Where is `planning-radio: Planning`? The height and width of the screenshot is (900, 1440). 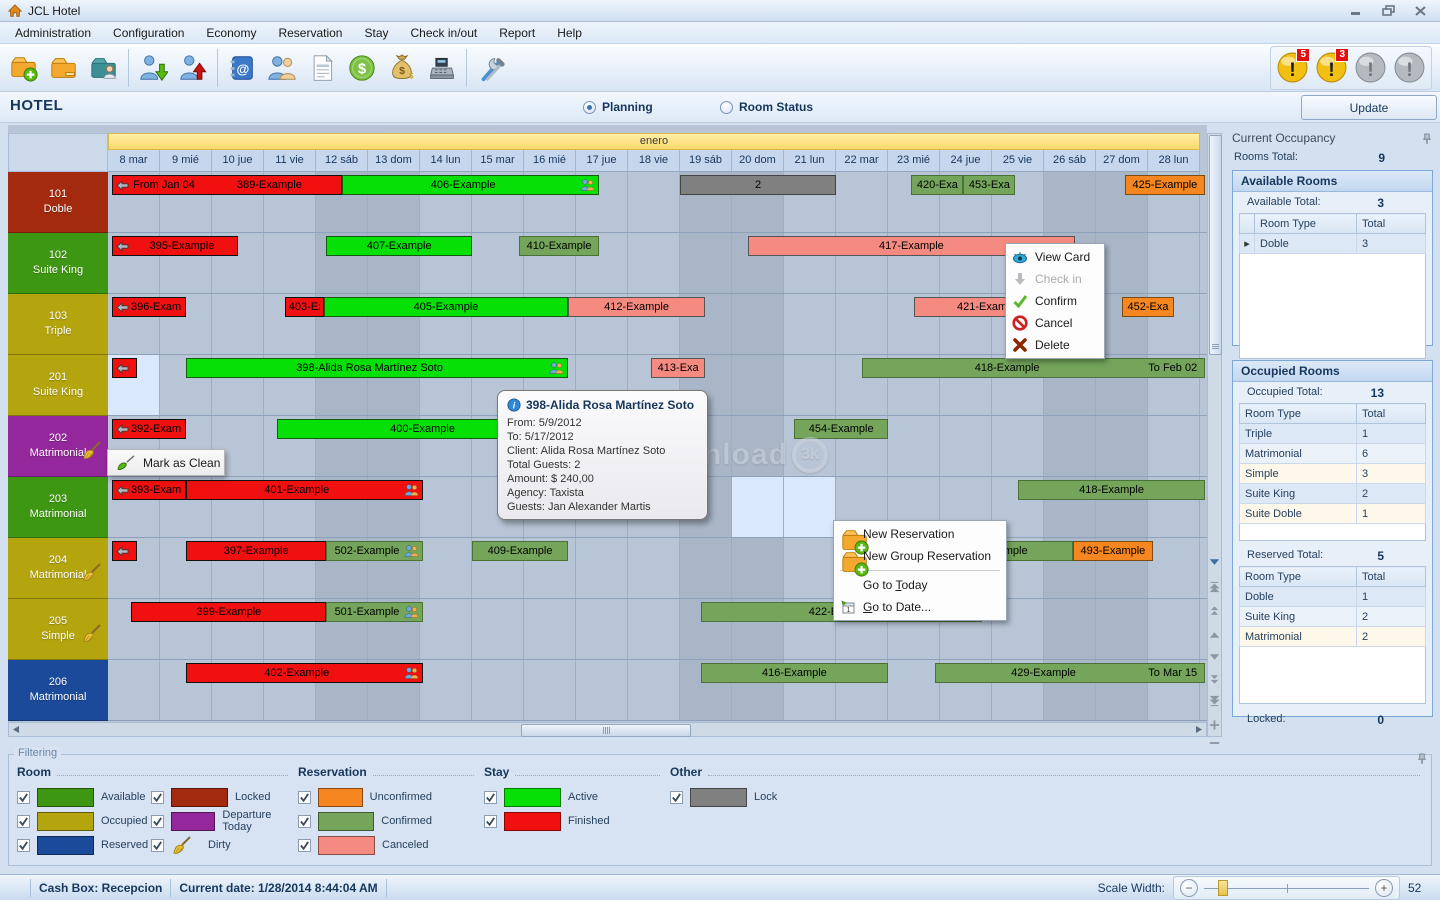
planning-radio: Planning is located at coordinates (618, 107).